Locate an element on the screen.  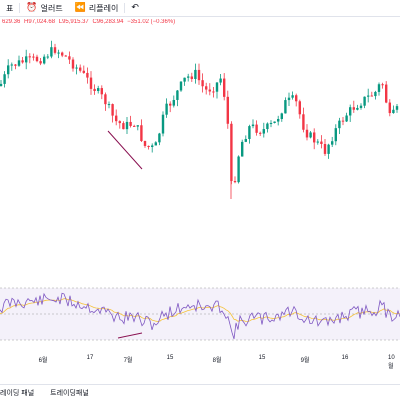
replay-label: 리플레이 is located at coordinates (103, 8).